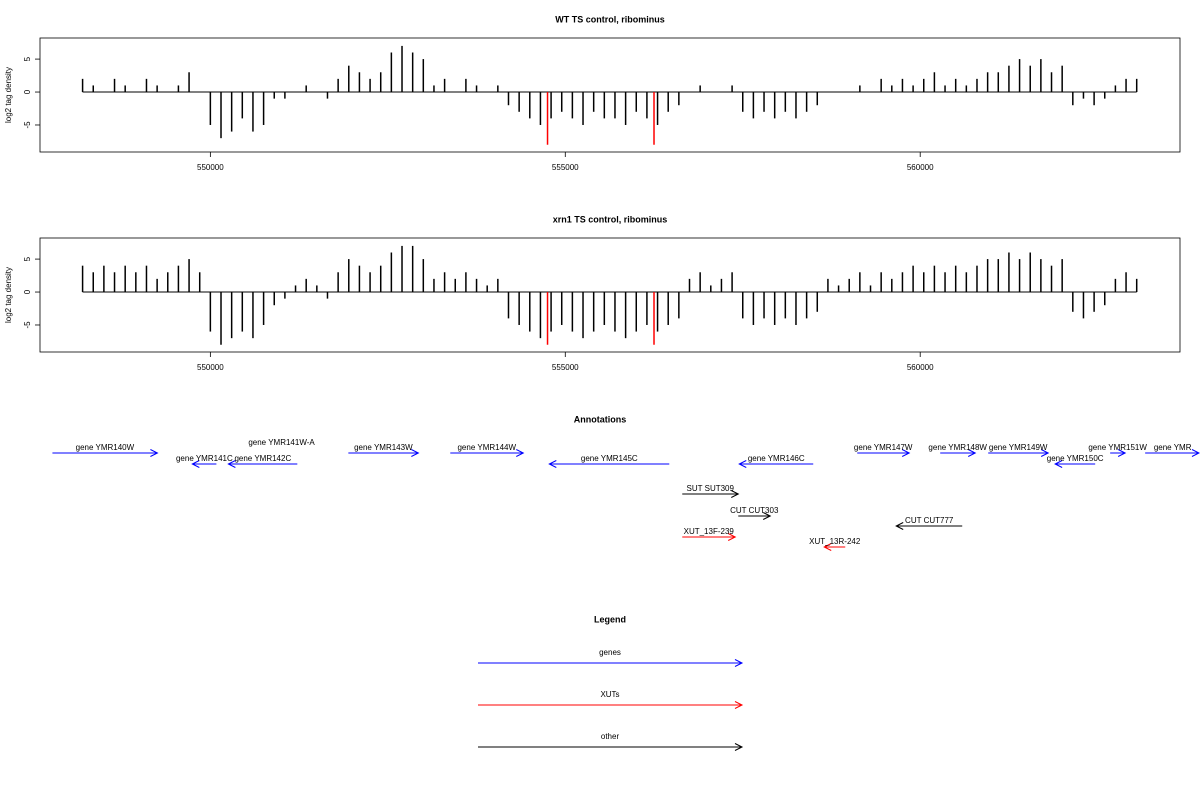  What do you see at coordinates (610, 652) in the screenshot?
I see `legend-label: genes` at bounding box center [610, 652].